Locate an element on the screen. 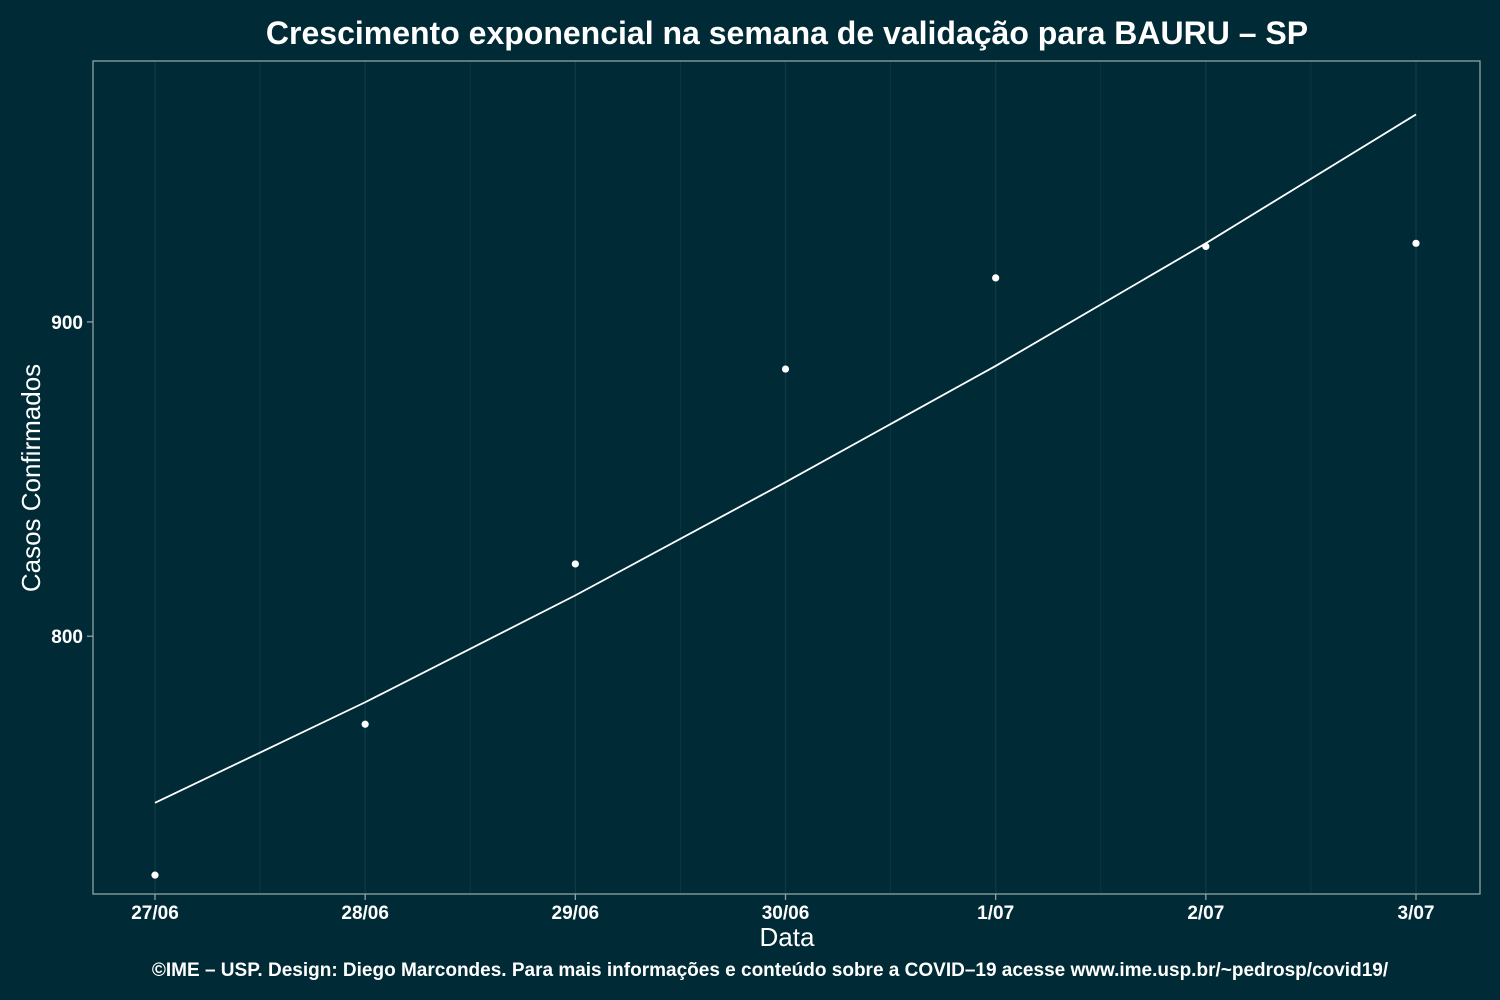  x-tick-label: 30/06 is located at coordinates (786, 913).